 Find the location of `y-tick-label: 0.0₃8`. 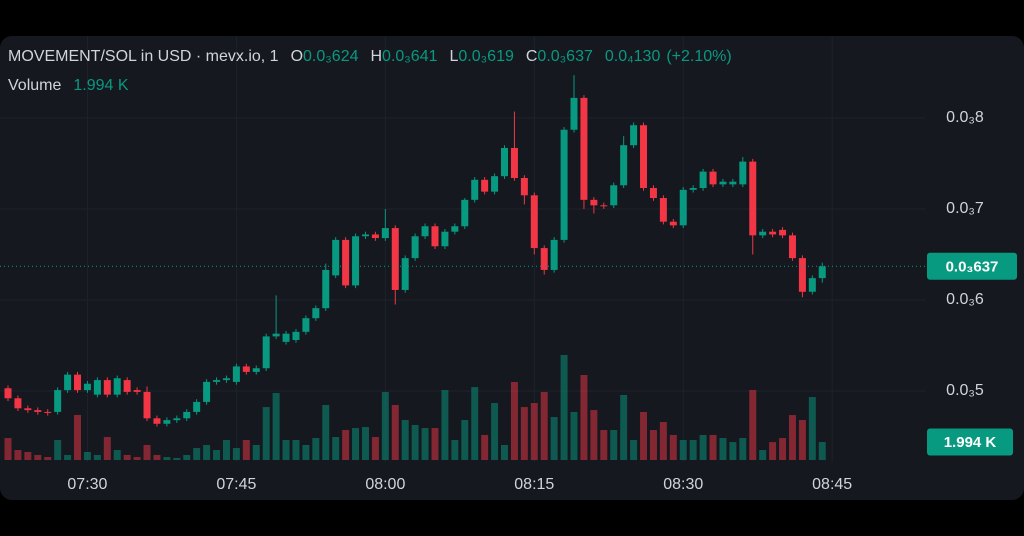

y-tick-label: 0.0₃8 is located at coordinates (965, 117).